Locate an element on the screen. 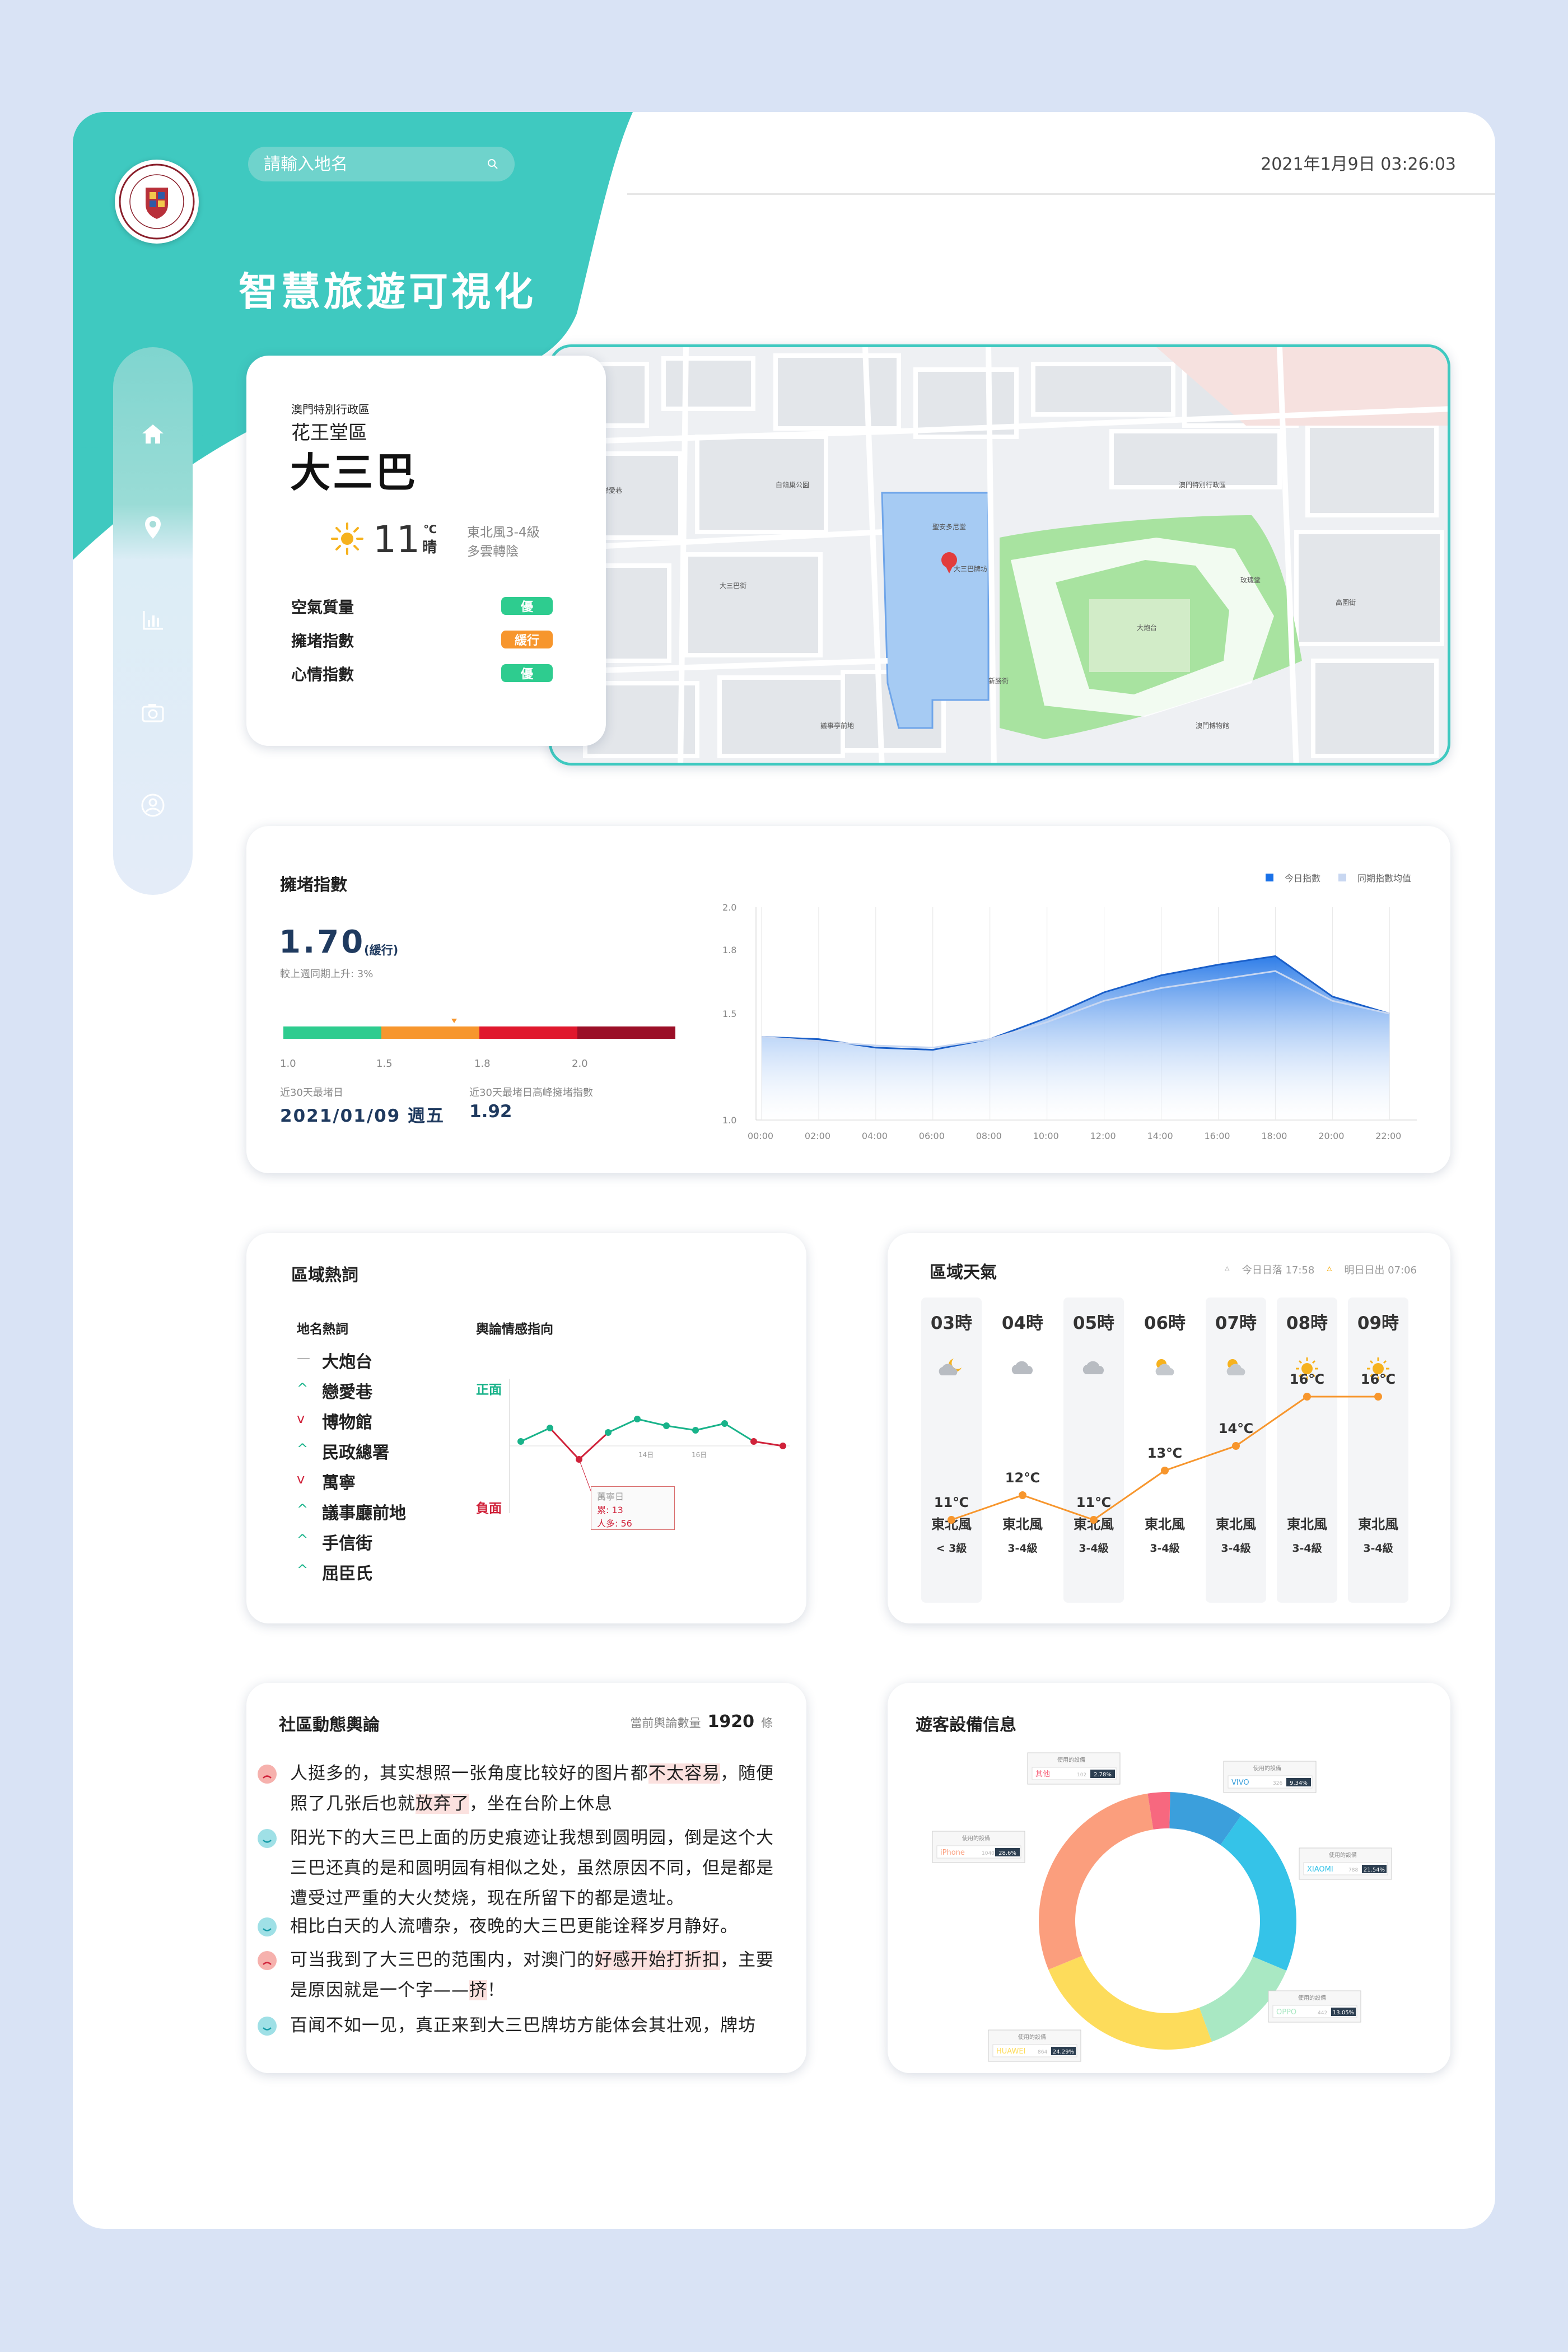 The height and width of the screenshot is (2352, 1568). svg-text: 大三巴牌坊 is located at coordinates (971, 569).